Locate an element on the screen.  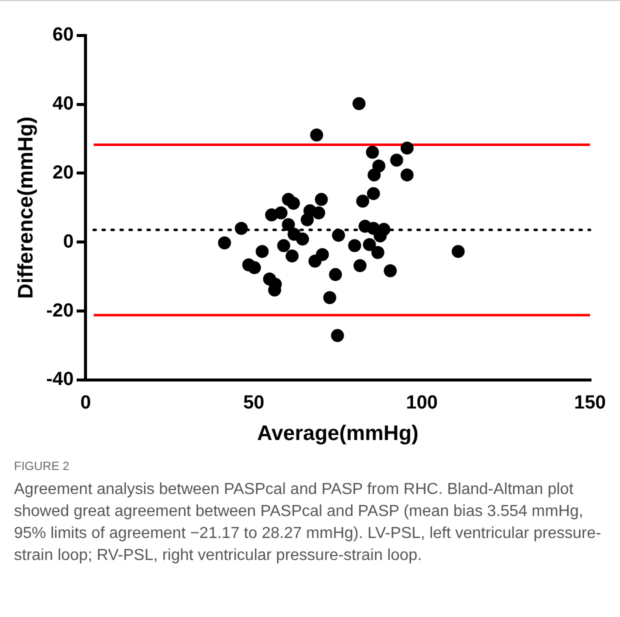
y-tick-label: 0 is located at coordinates (68, 241).